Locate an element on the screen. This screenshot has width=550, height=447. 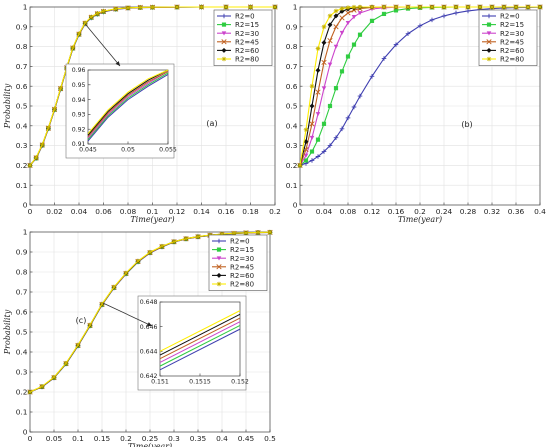
panel-b-legend-entry: R2=45 is located at coordinates (512, 42).